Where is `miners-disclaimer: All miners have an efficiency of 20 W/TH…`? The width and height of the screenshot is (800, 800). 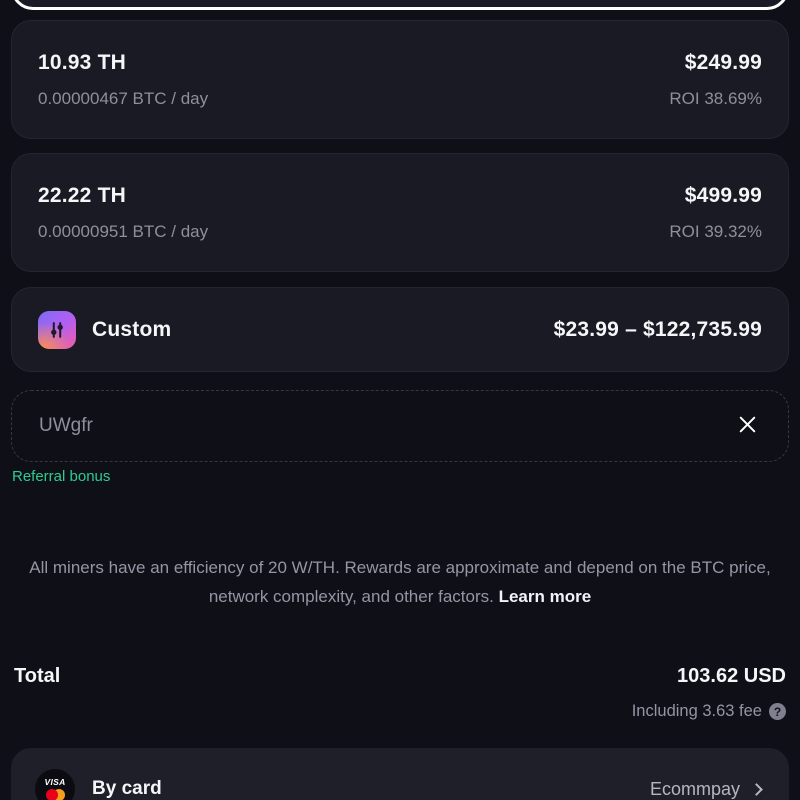 miners-disclaimer: All miners have an efficiency of 20 W/TH… is located at coordinates (400, 582).